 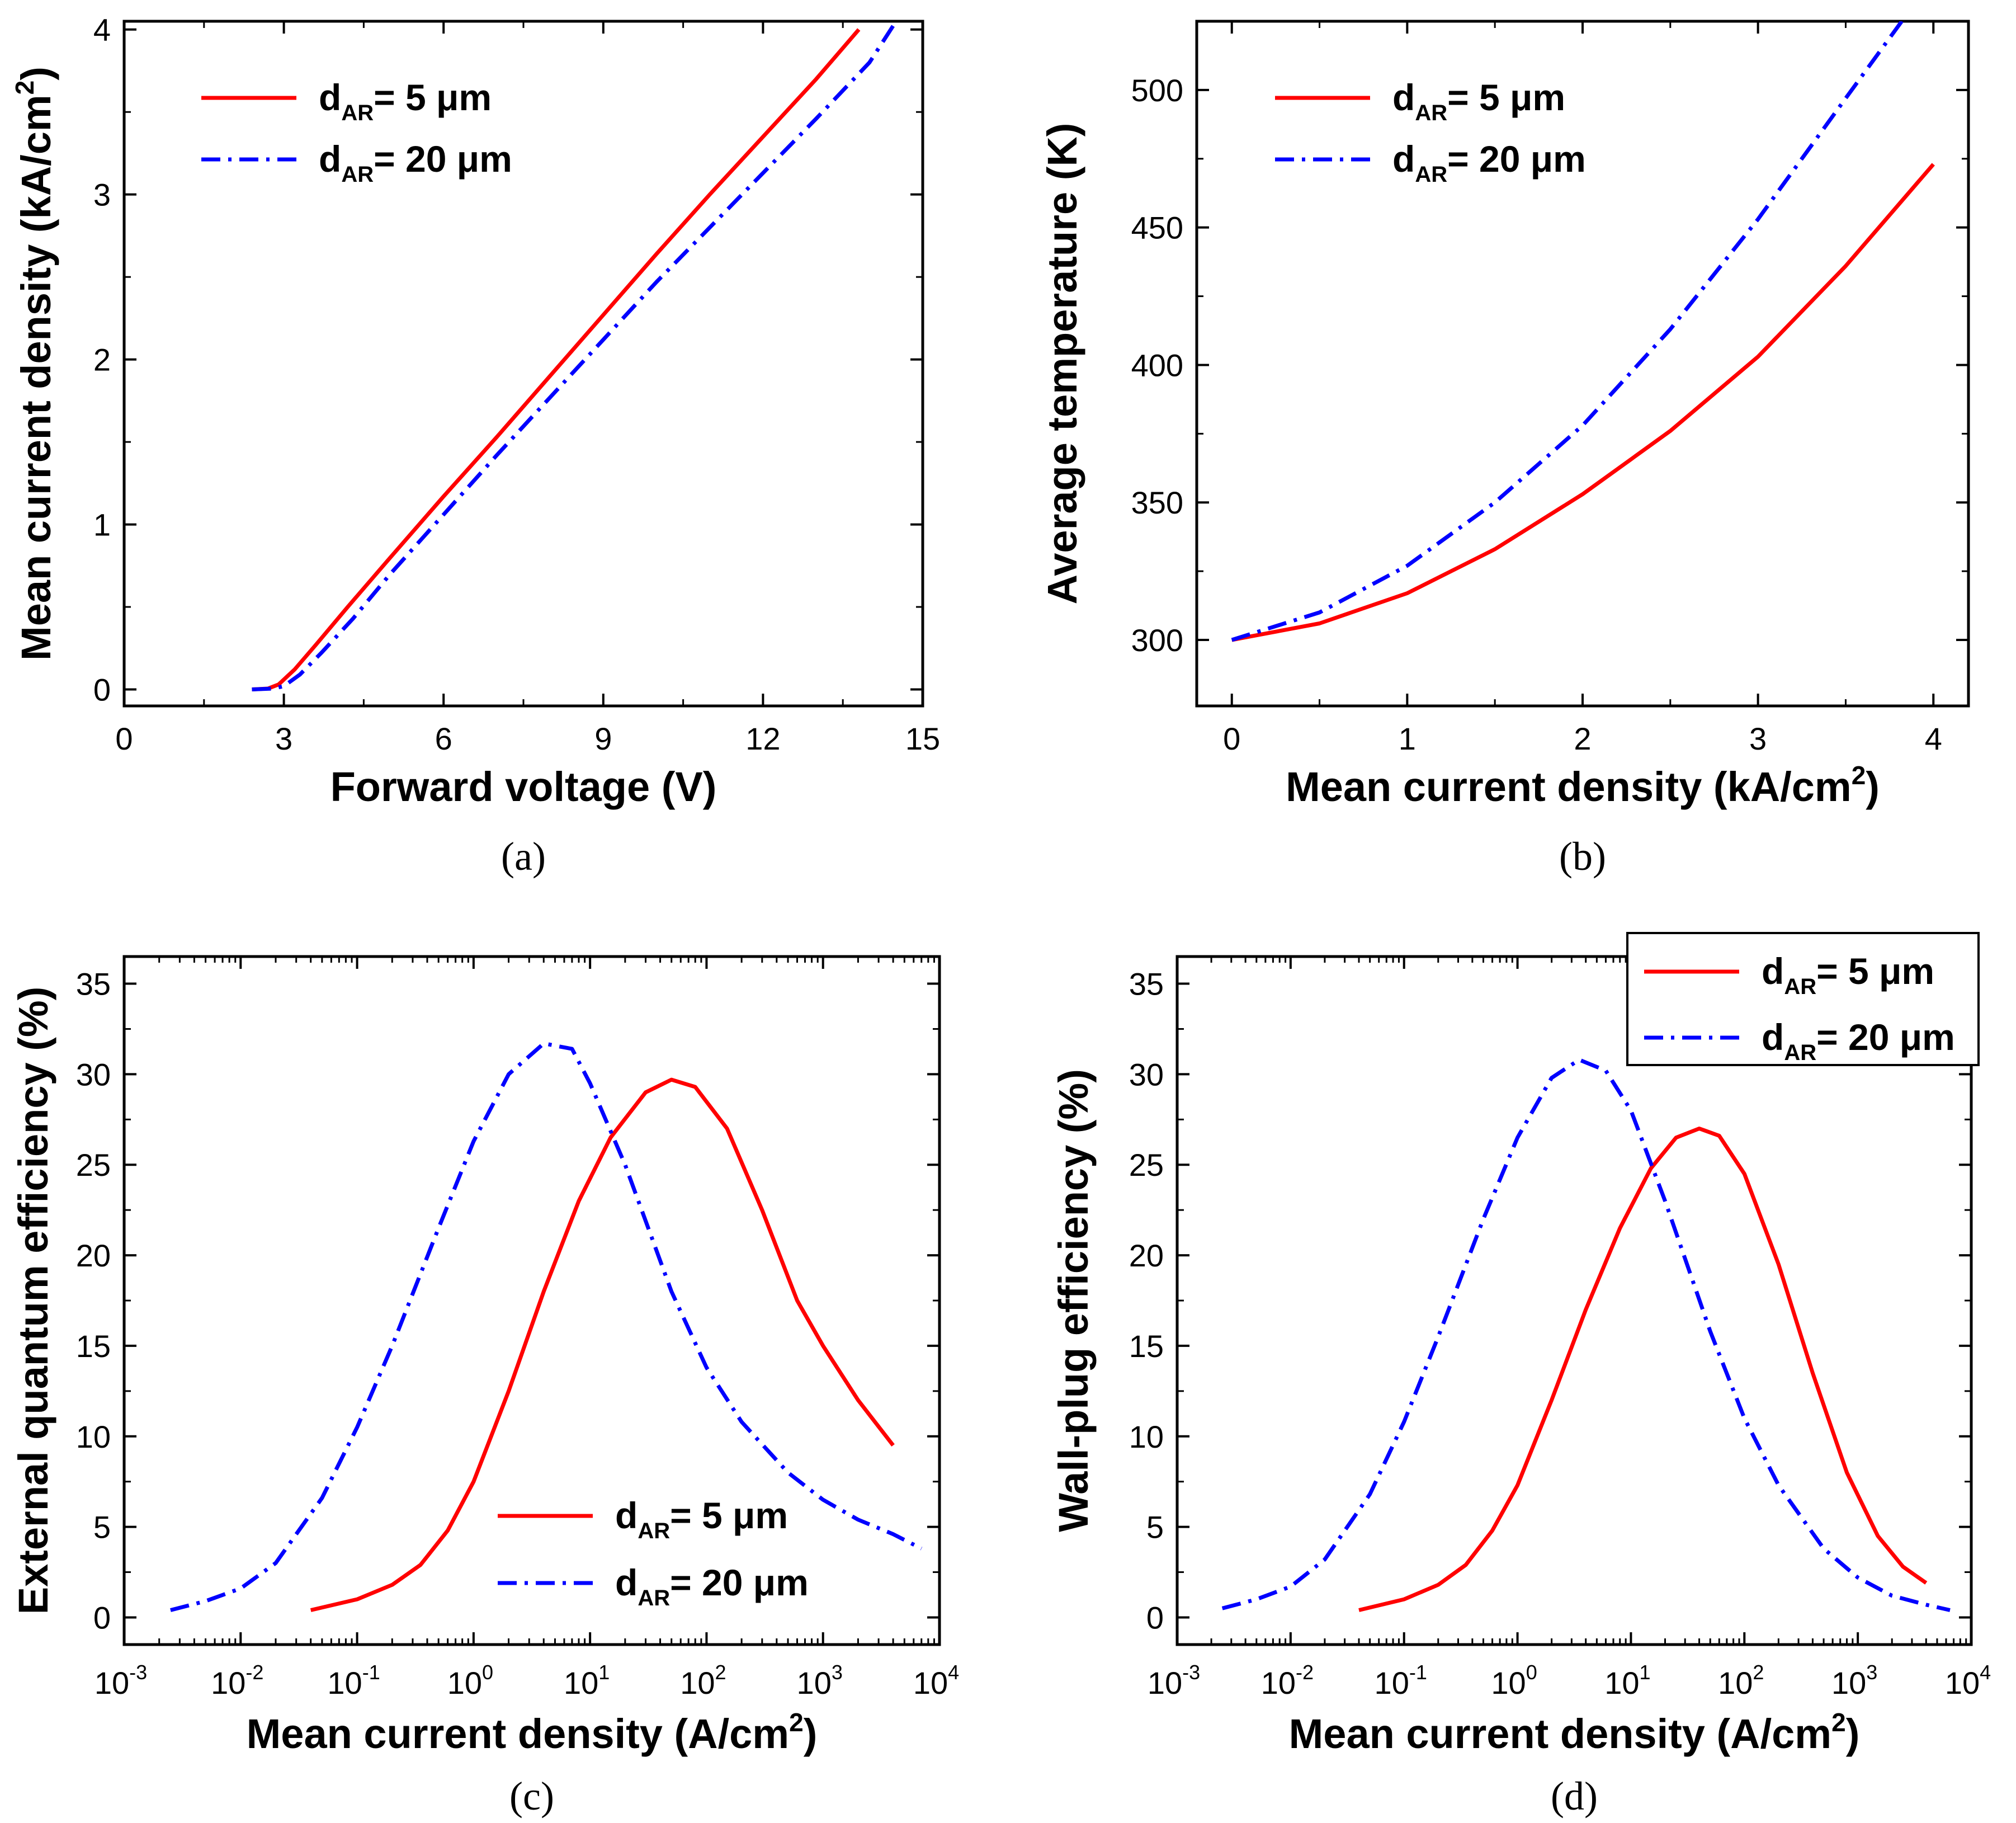 I want to click on x-axis-title: Forward voltage (V), so click(x=524, y=787).